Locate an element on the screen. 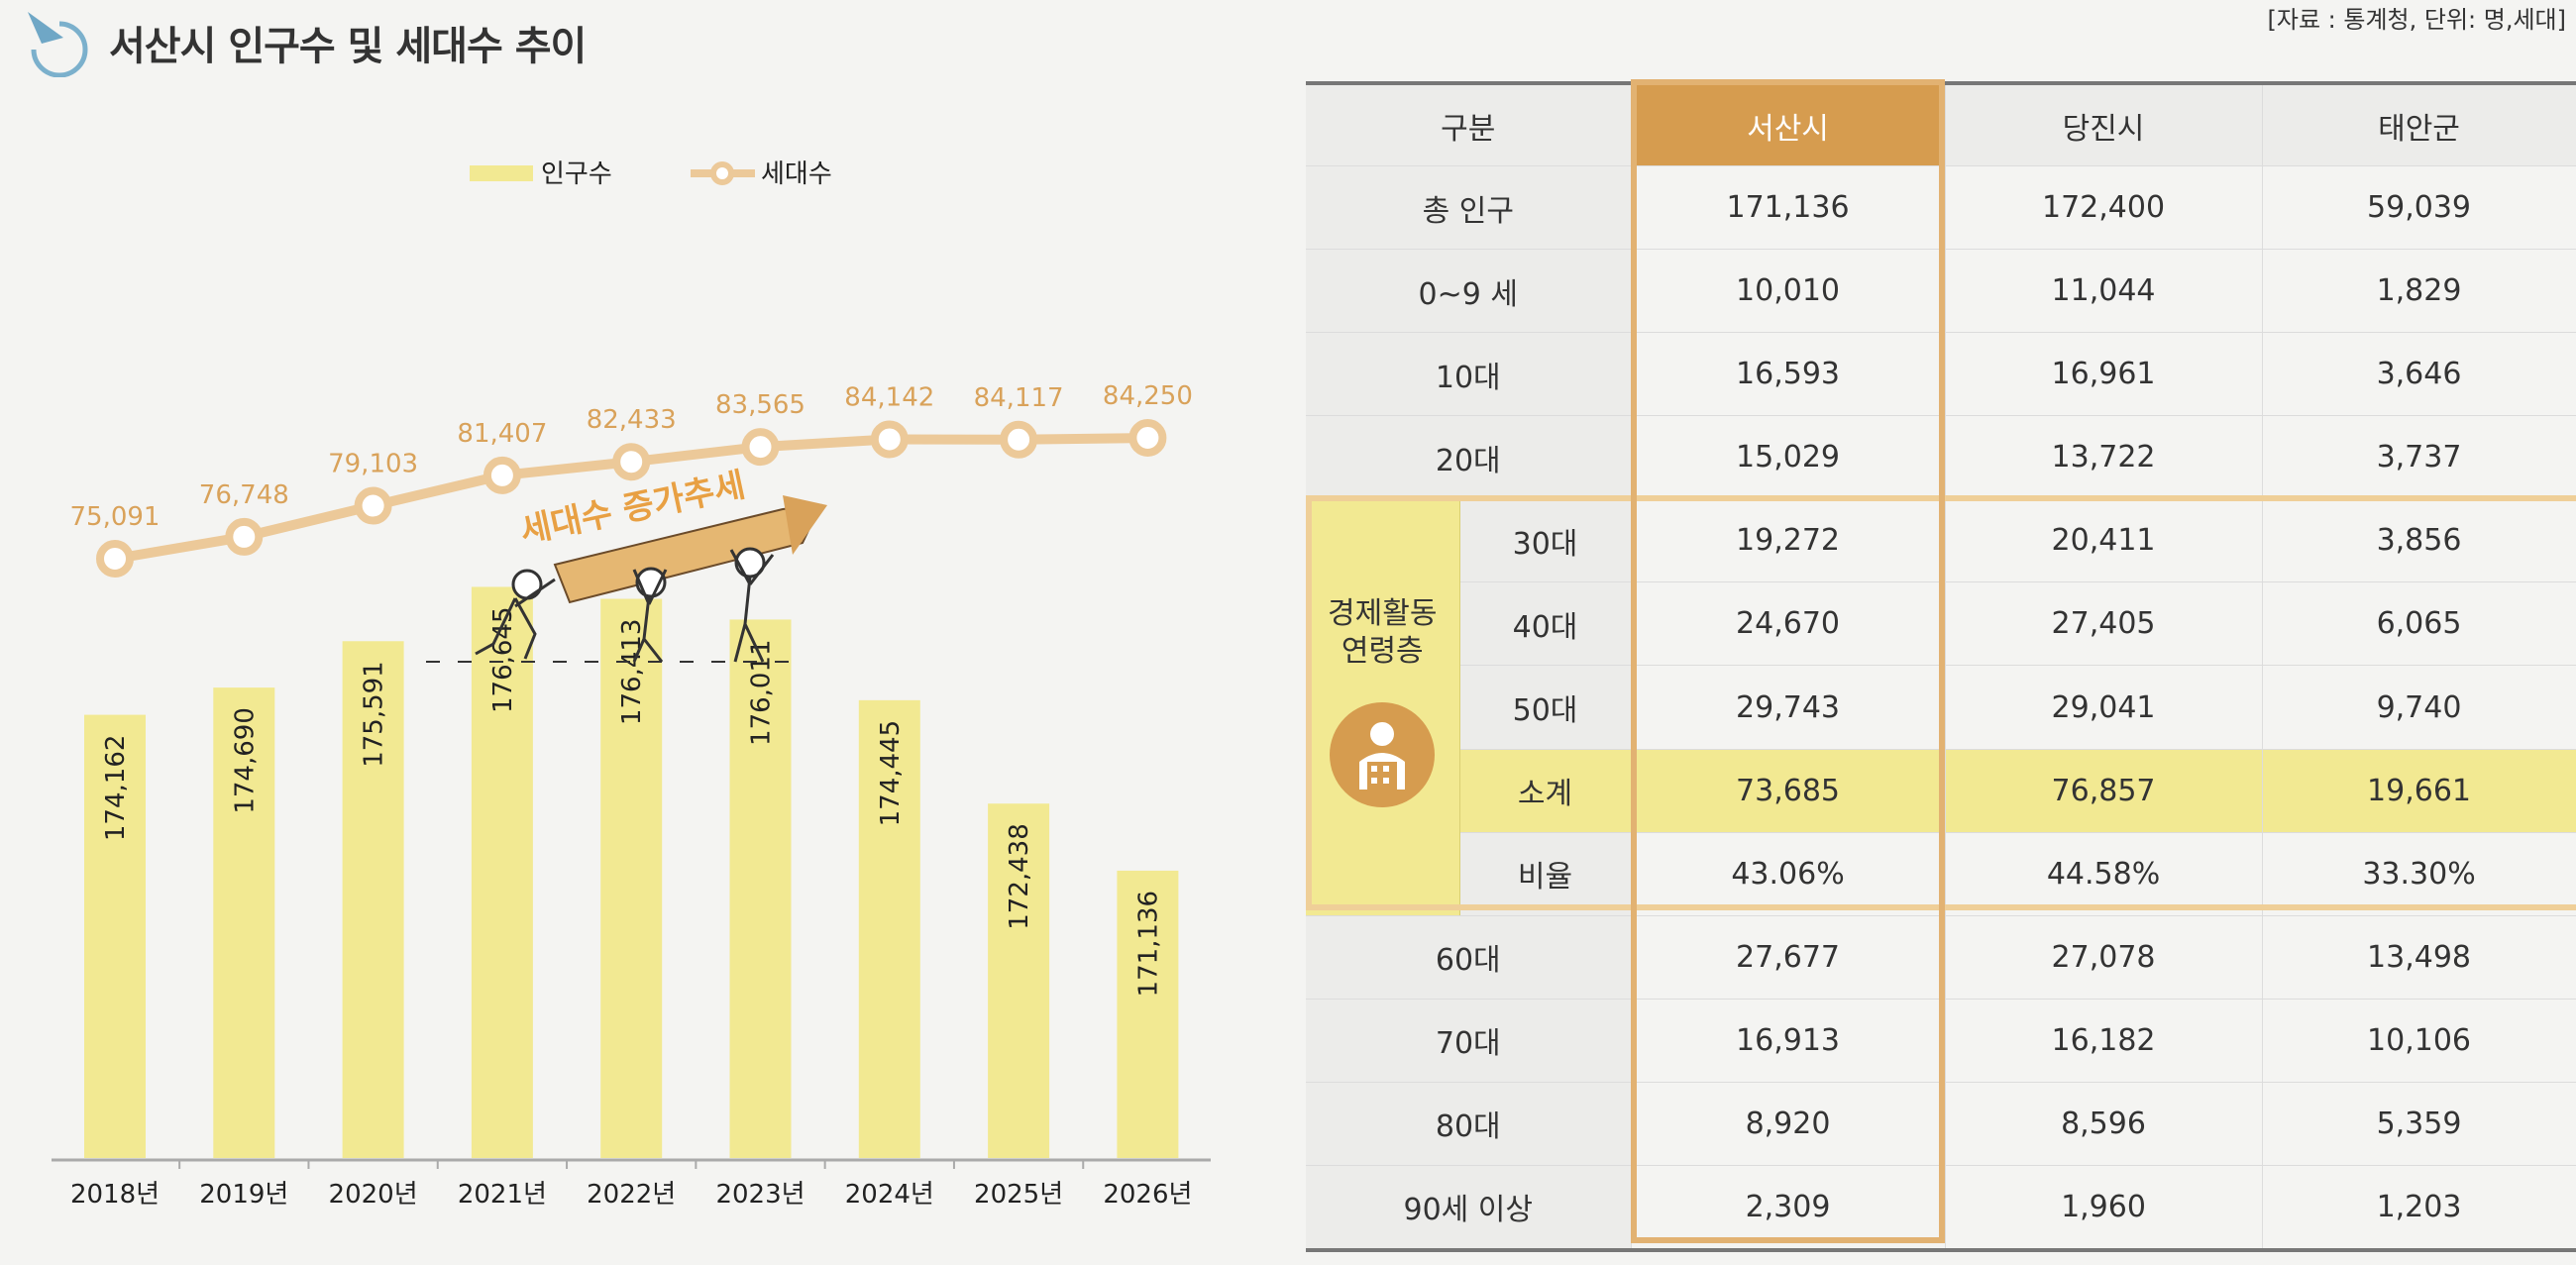 Image resolution: width=2576 pixels, height=1265 pixels. bar-value-label: 174,690 is located at coordinates (245, 760).